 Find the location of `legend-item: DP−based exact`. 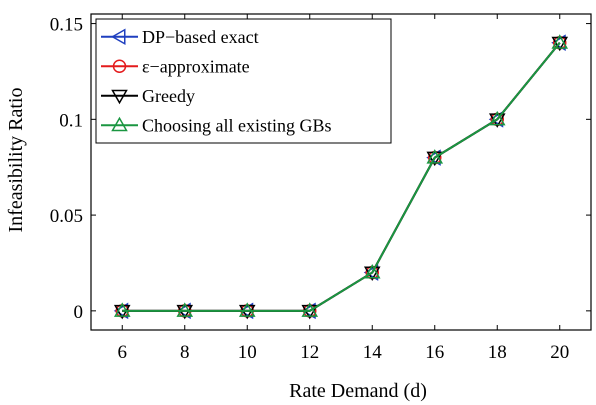

legend-item: DP−based exact is located at coordinates (180, 37).